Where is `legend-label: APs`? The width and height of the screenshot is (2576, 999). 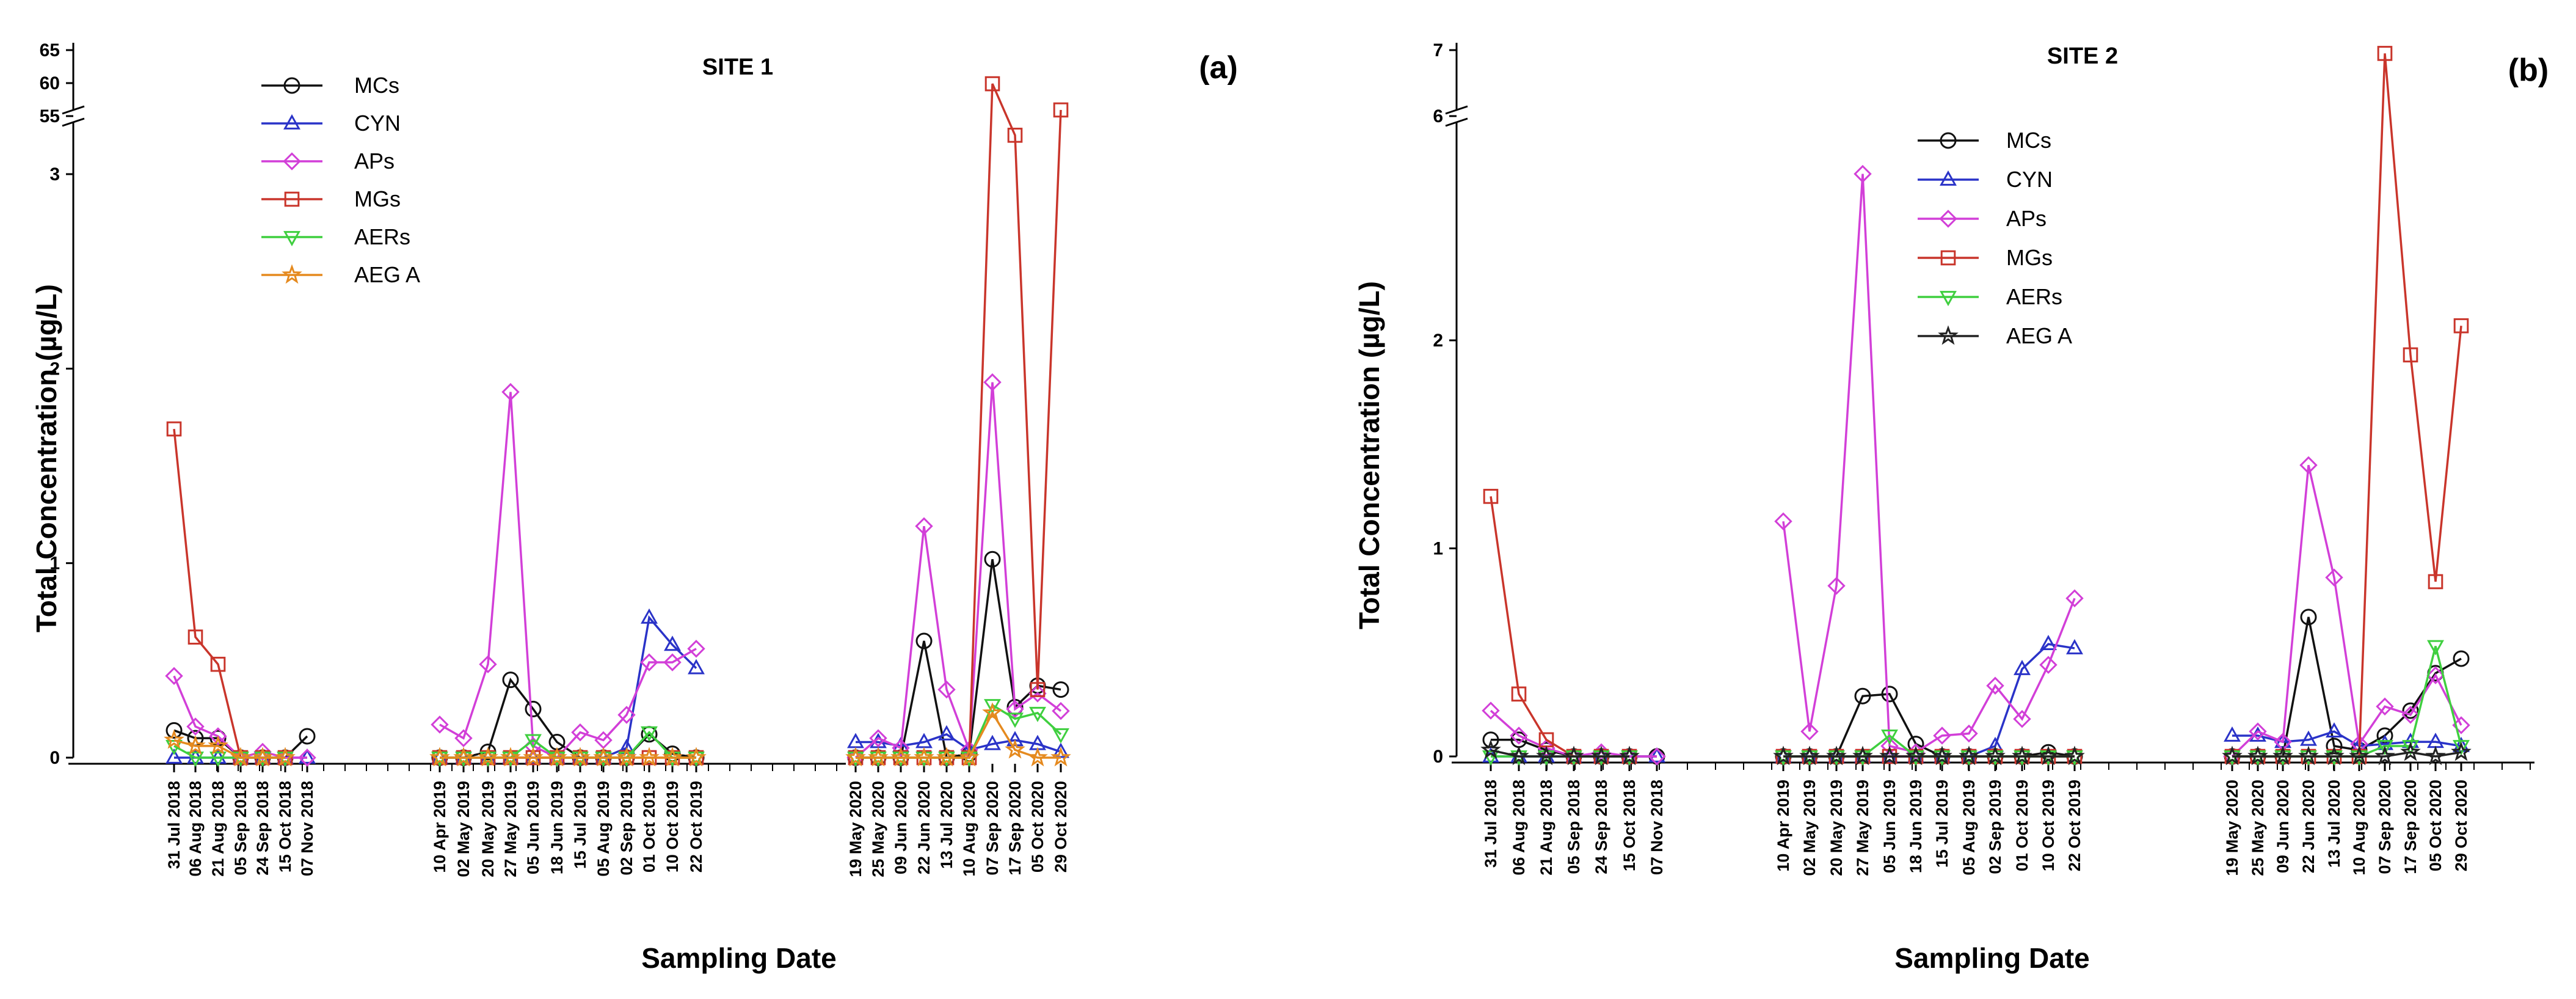
legend-label: APs is located at coordinates (374, 161).